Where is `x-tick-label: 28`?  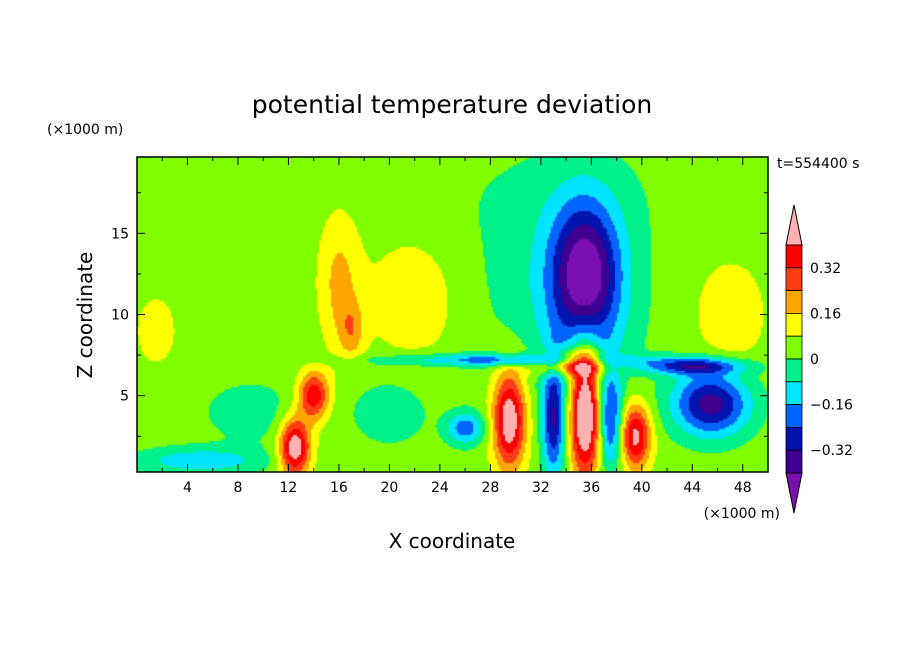
x-tick-label: 28 is located at coordinates (490, 488).